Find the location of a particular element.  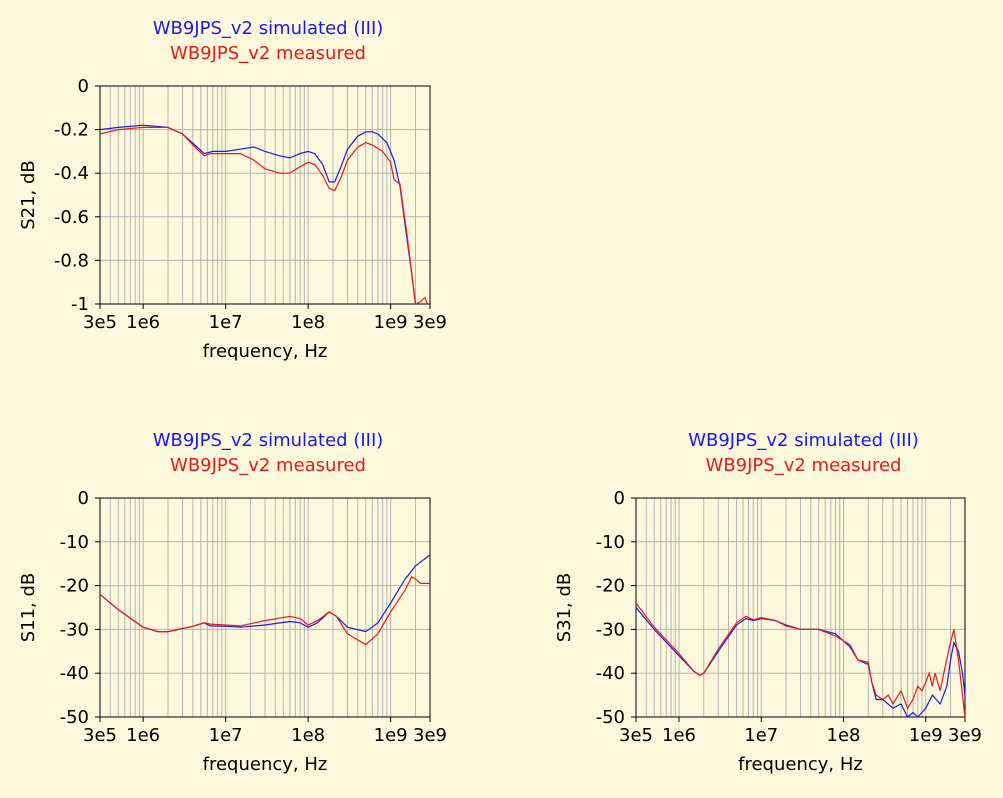

s31-ytick-label: -50 is located at coordinates (610, 717).